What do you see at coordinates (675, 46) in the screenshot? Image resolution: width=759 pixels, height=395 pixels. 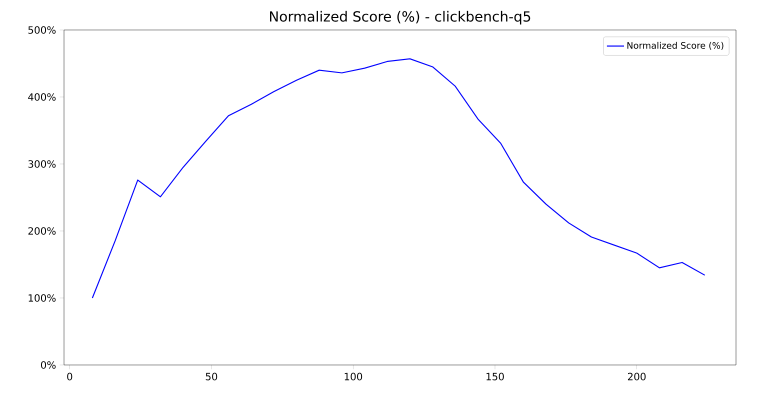 I see `legend-label: Normalized Score (%)` at bounding box center [675, 46].